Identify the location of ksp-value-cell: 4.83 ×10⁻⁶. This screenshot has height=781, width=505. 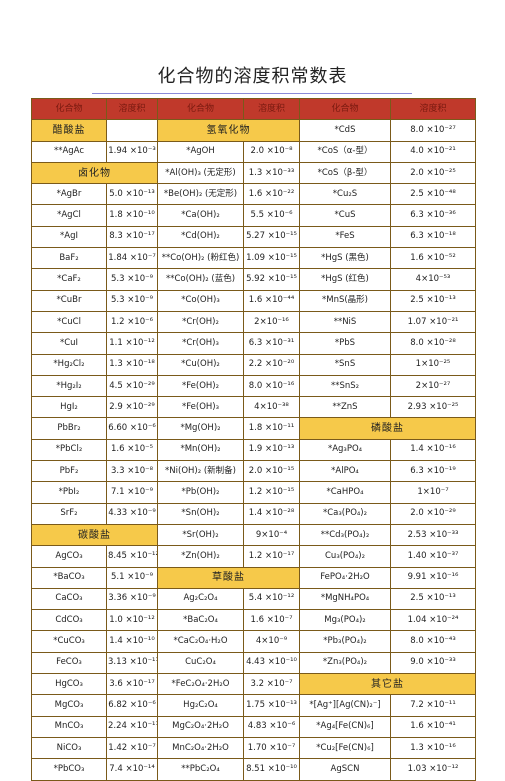
(271, 726).